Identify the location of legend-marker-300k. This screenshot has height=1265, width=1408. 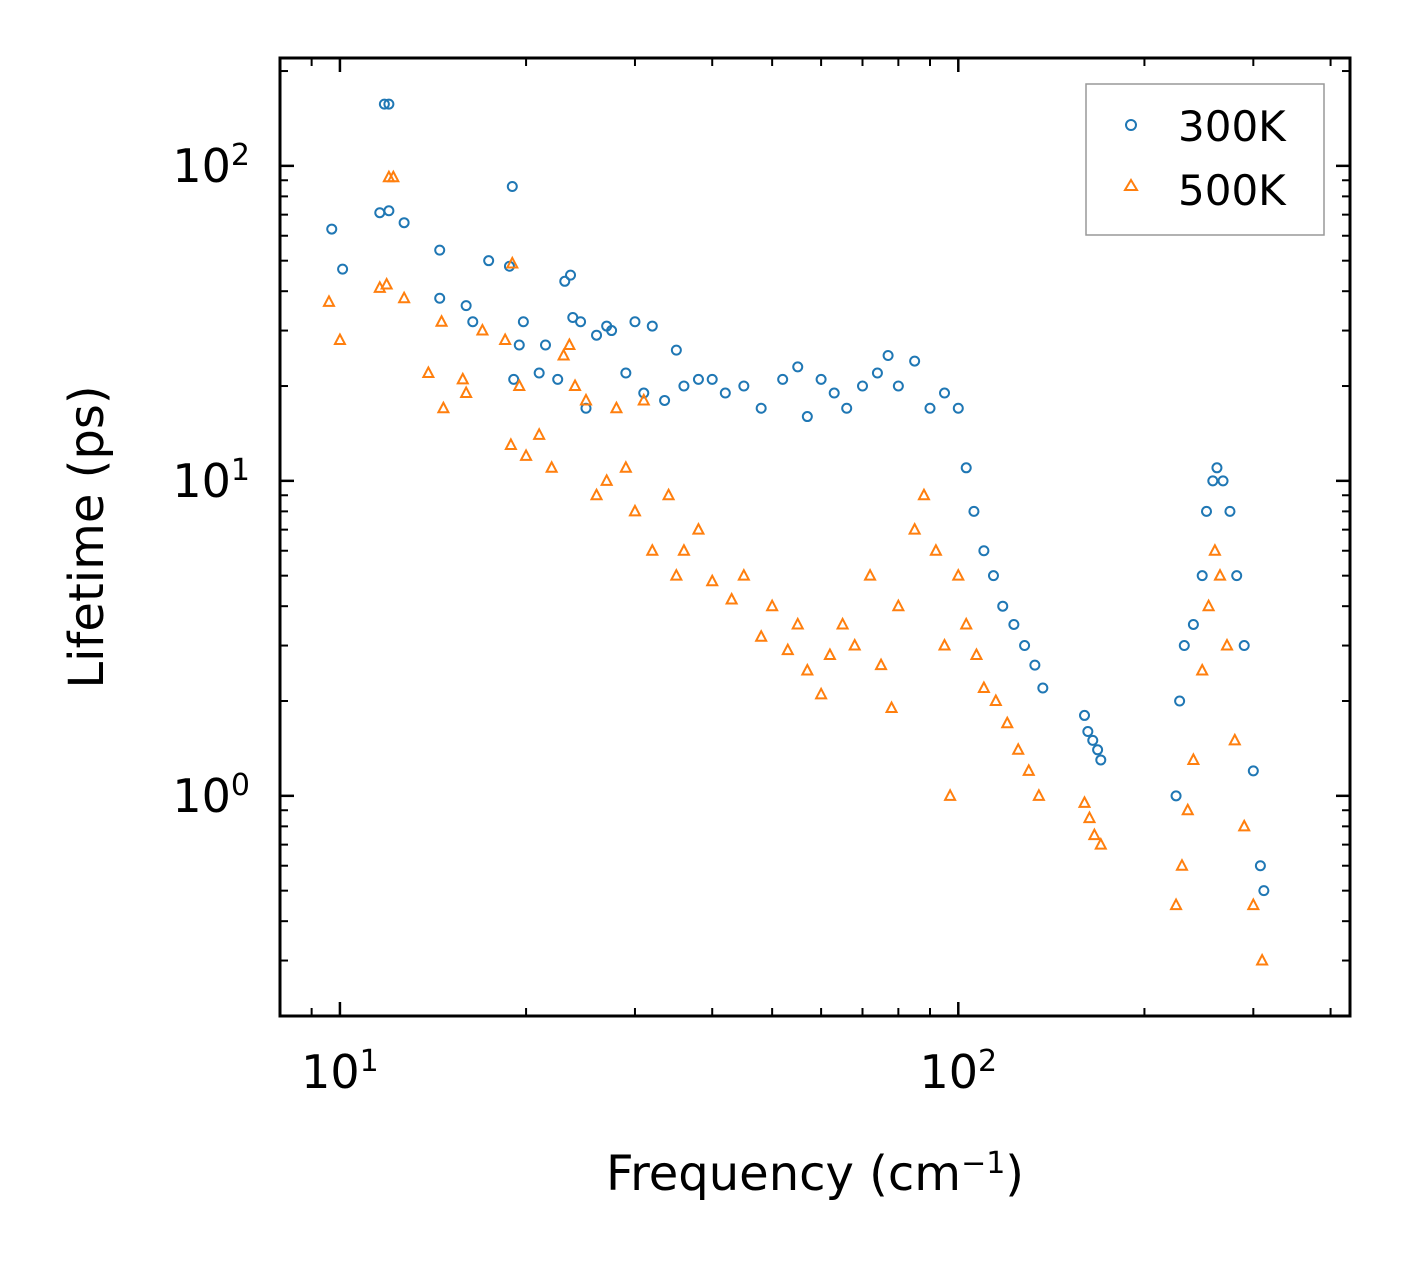
(1131, 125).